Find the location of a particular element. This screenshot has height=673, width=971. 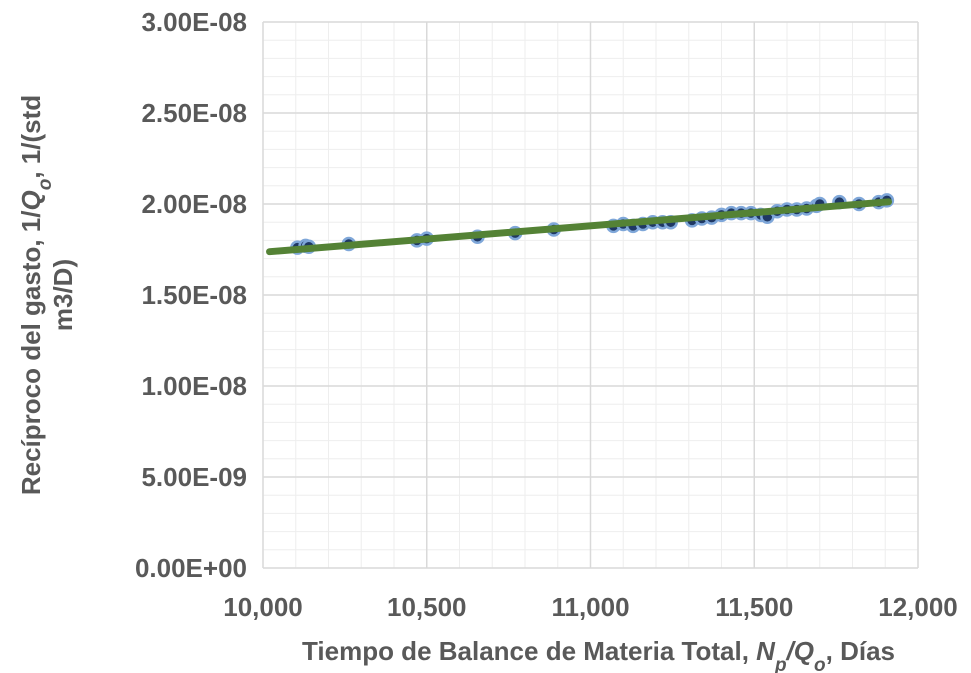

x-tick-label: 10,500 is located at coordinates (427, 607).